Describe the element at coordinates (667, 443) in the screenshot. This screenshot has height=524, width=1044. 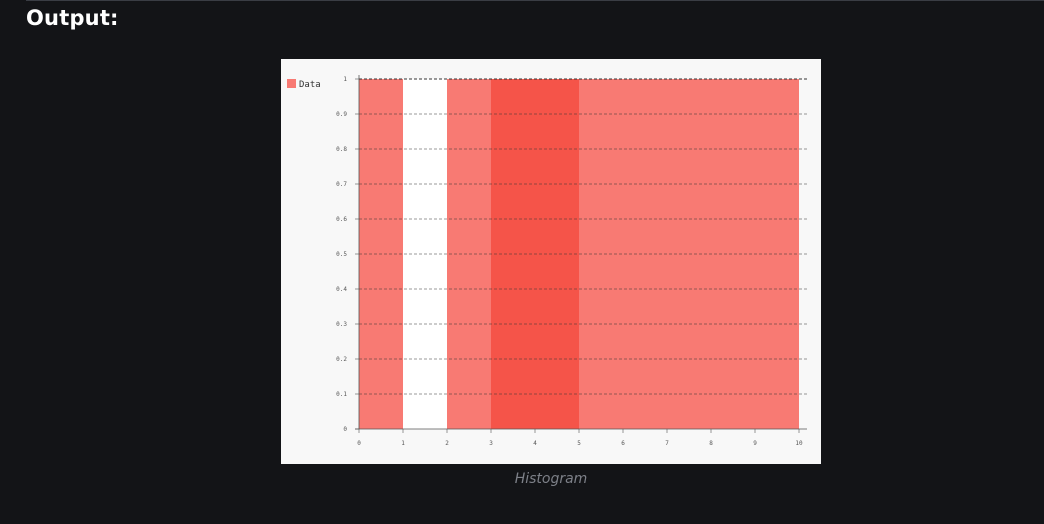
I see `x-tick-label-7: 7` at that location.